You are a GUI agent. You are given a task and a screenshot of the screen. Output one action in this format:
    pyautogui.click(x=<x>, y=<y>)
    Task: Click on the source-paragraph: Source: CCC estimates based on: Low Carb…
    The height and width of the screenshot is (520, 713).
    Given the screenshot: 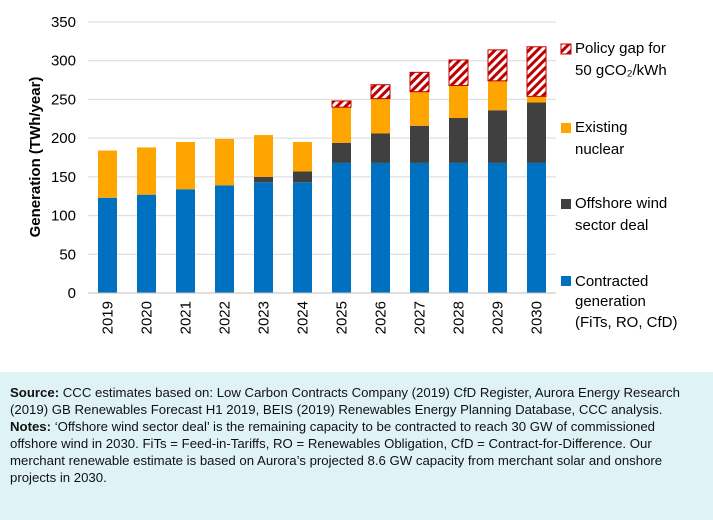 What is the action you would take?
    pyautogui.click(x=356, y=401)
    